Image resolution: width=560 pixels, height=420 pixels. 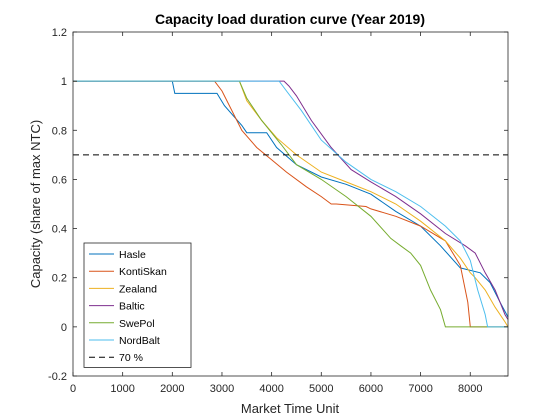 What do you see at coordinates (131, 358) in the screenshot?
I see `legend-label-6: 70 %` at bounding box center [131, 358].